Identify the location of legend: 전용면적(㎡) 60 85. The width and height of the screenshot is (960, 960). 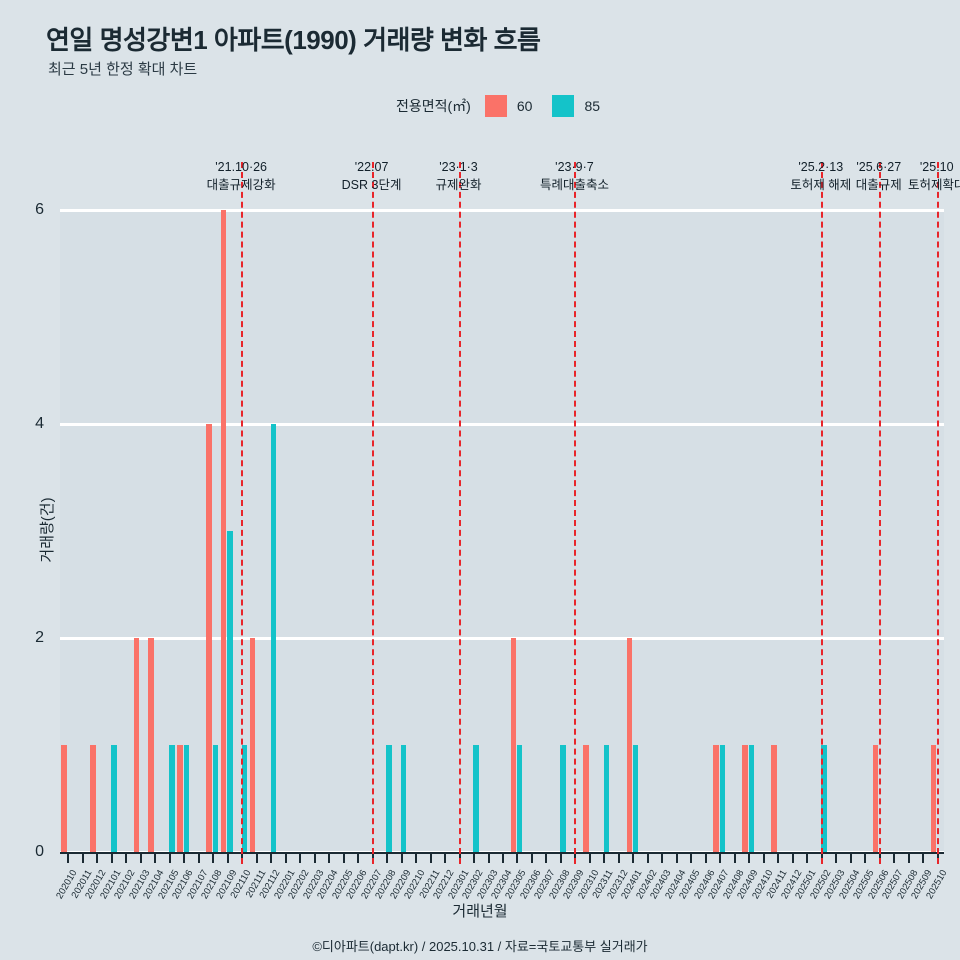
(503, 106).